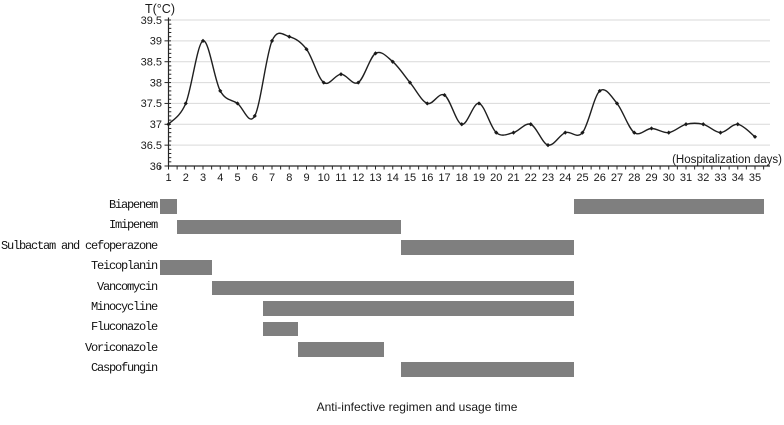 This screenshot has height=425, width=784. Describe the element at coordinates (358, 178) in the screenshot. I see `svg-text: 12` at that location.